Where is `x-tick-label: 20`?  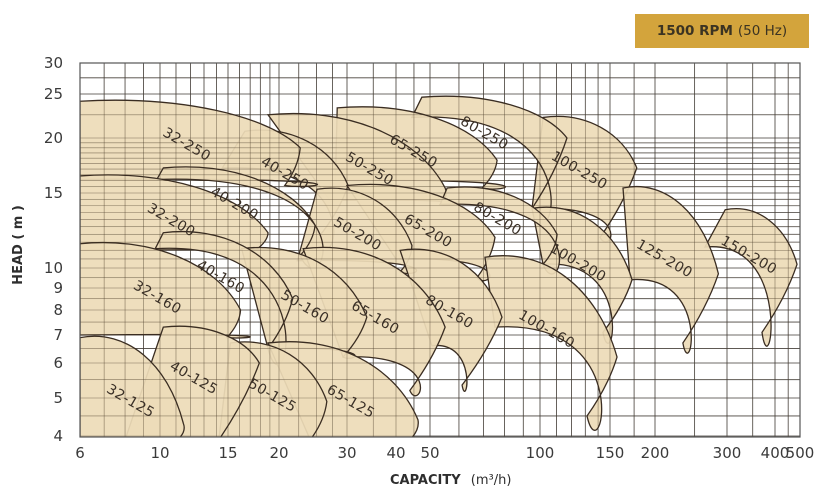 x-tick-label: 20 is located at coordinates (278, 453).